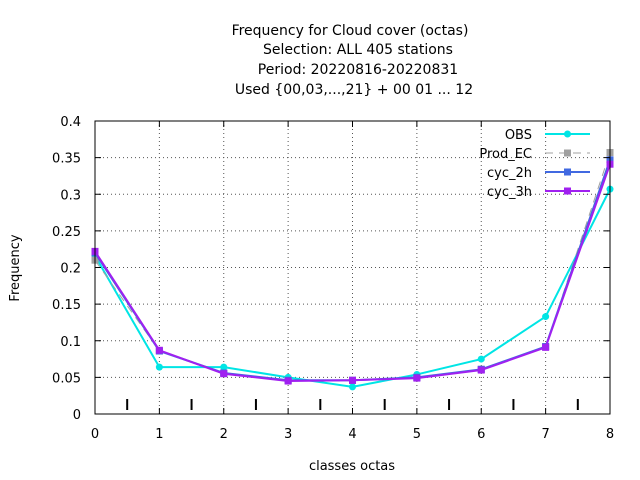  I want to click on y-tick-label: 0, so click(77, 415).